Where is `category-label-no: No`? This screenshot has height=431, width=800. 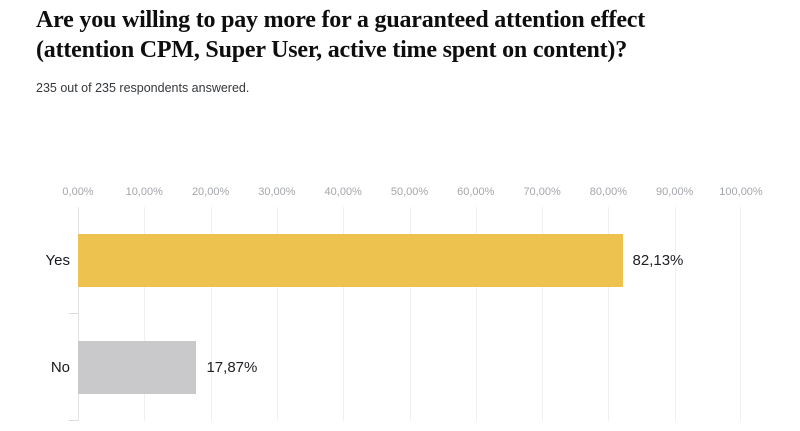
category-label-no: No is located at coordinates (60, 367).